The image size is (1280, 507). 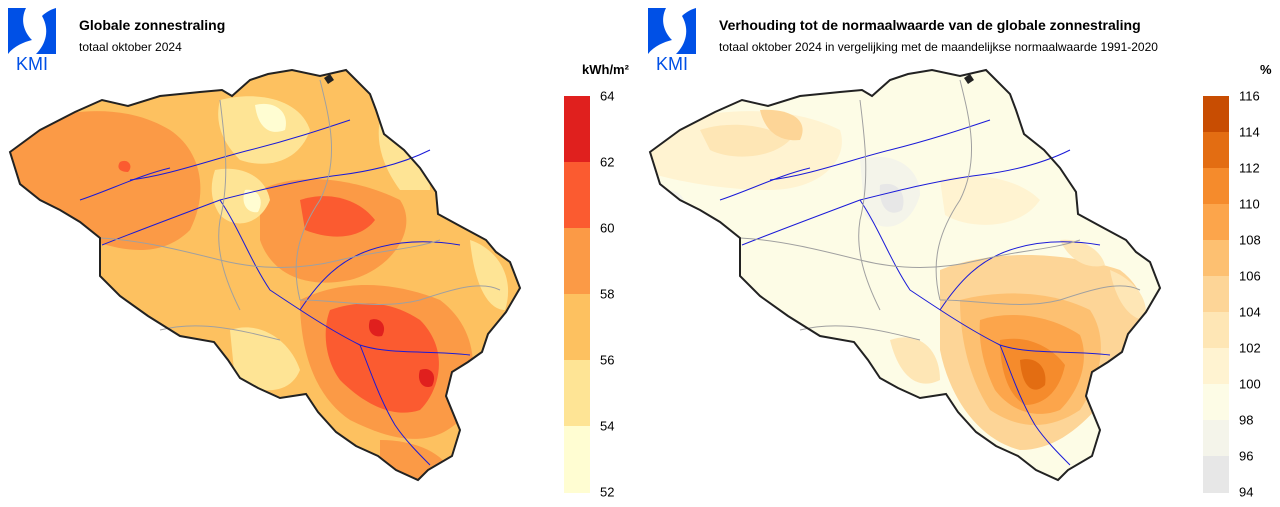 I want to click on legend-tick-label: 116, so click(x=1249, y=96).